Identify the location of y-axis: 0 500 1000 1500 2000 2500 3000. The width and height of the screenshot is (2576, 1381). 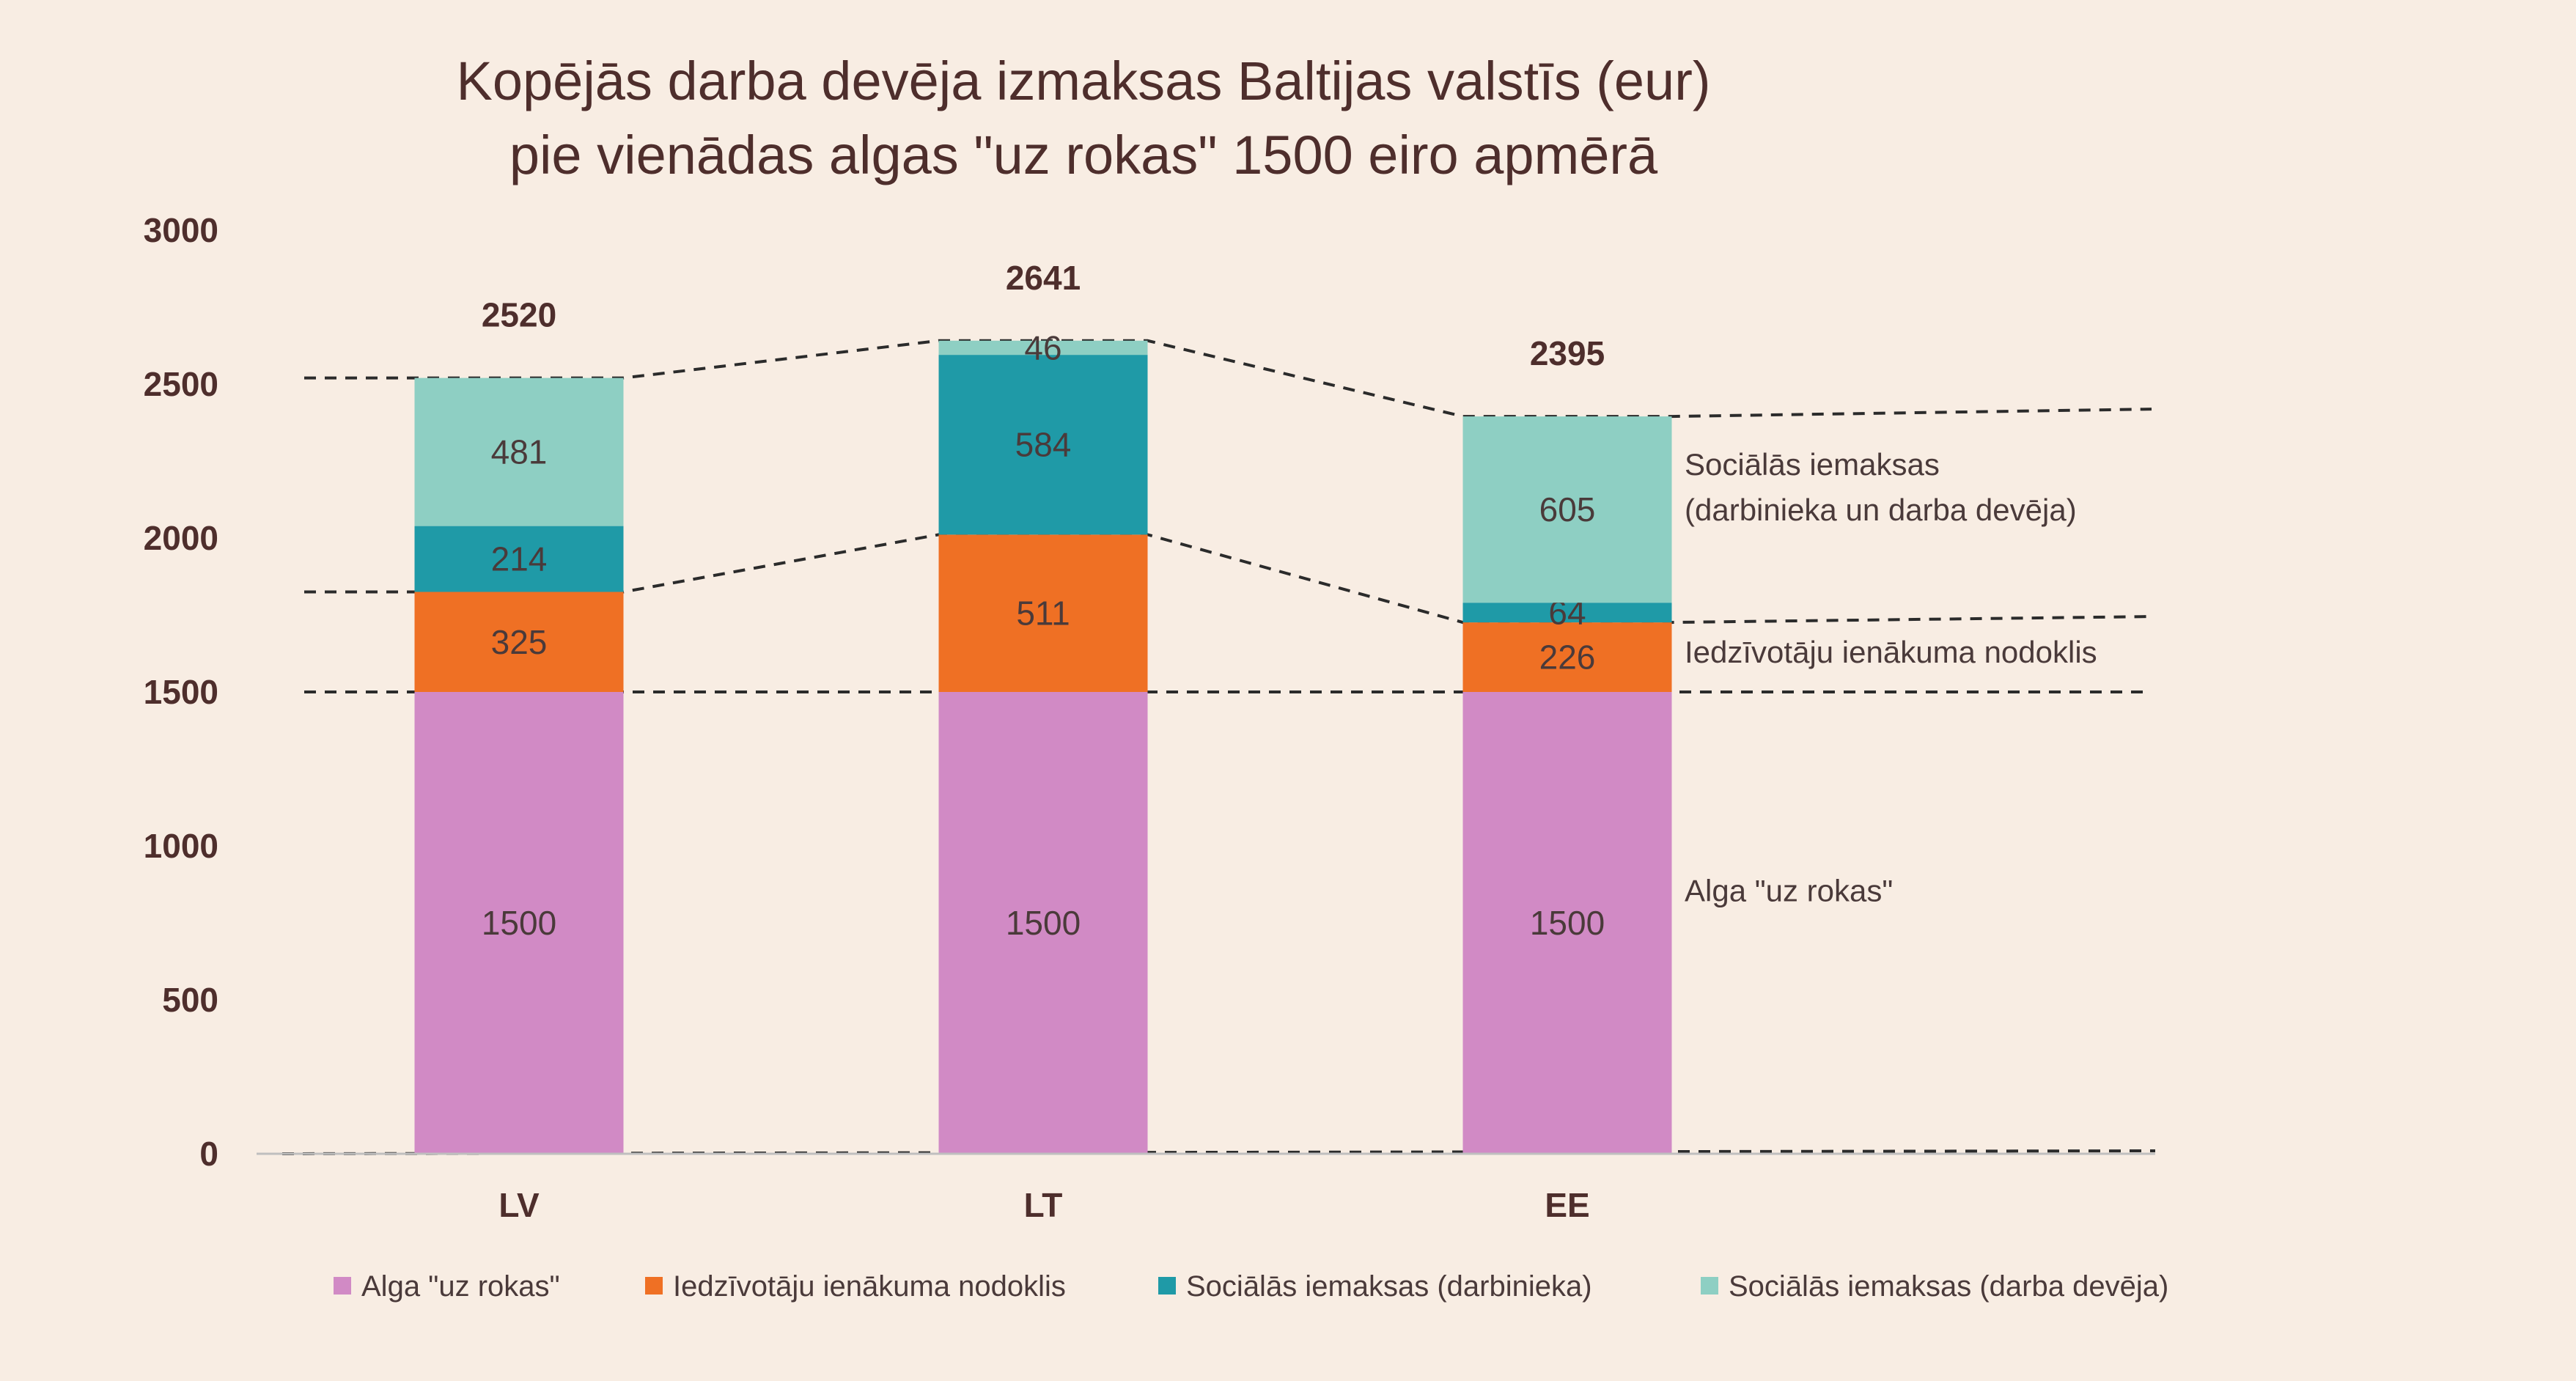
(181, 692).